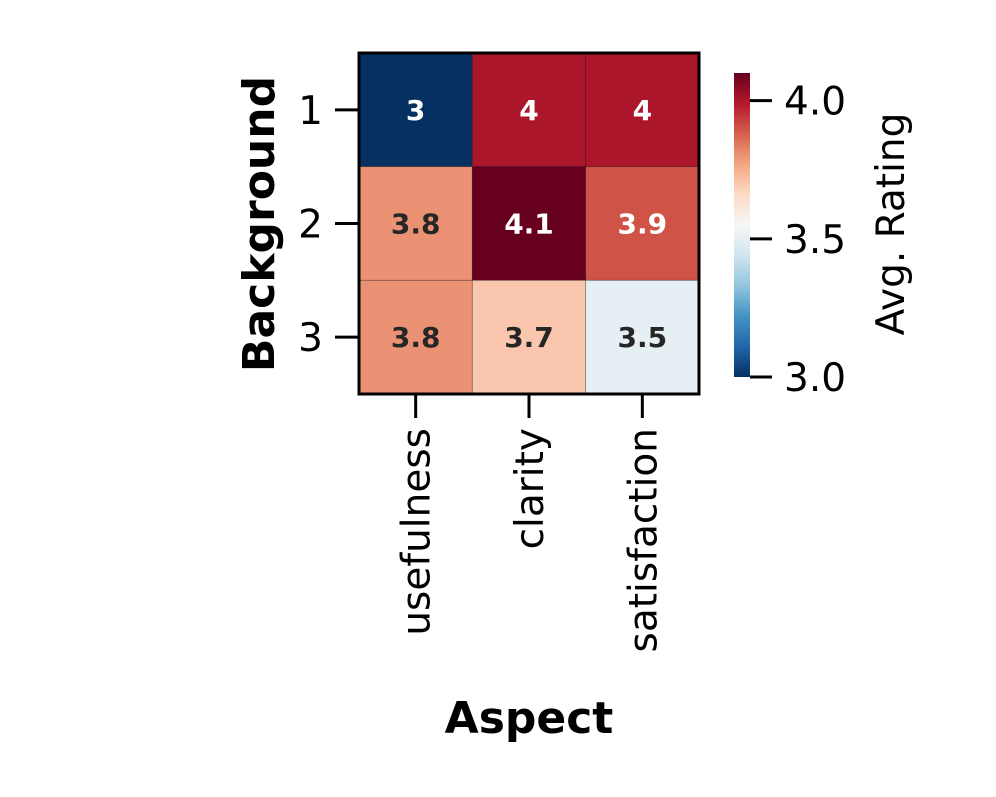  Describe the element at coordinates (310, 338) in the screenshot. I see `y-tick-label: 3` at that location.